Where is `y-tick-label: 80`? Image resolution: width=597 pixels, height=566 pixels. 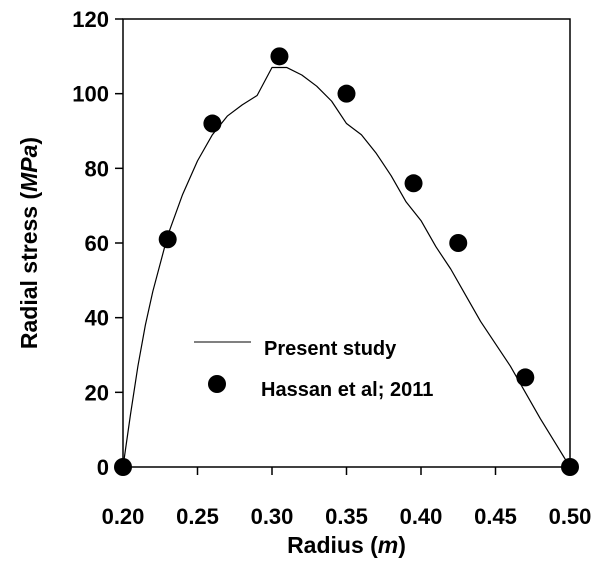 y-tick-label: 80 is located at coordinates (97, 168).